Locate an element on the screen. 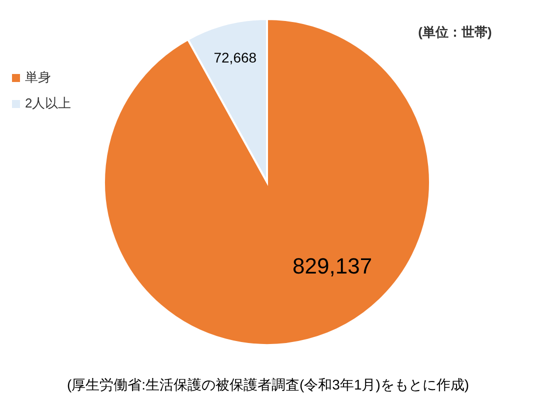  legend-label: 2人以上 is located at coordinates (48, 102).